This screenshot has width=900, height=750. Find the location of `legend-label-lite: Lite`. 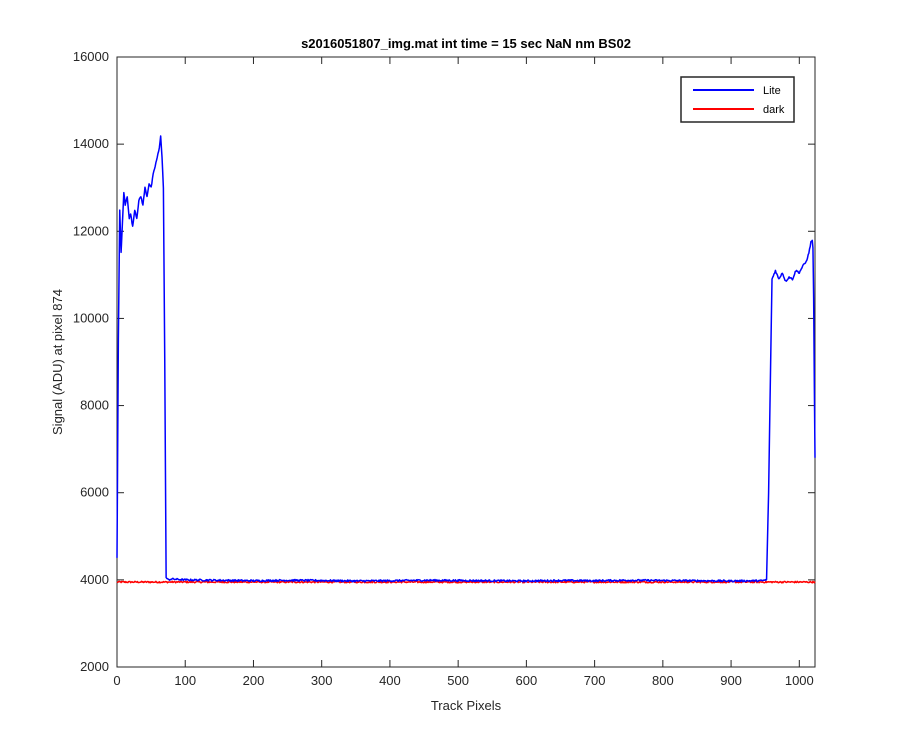

legend-label-lite: Lite is located at coordinates (772, 91).